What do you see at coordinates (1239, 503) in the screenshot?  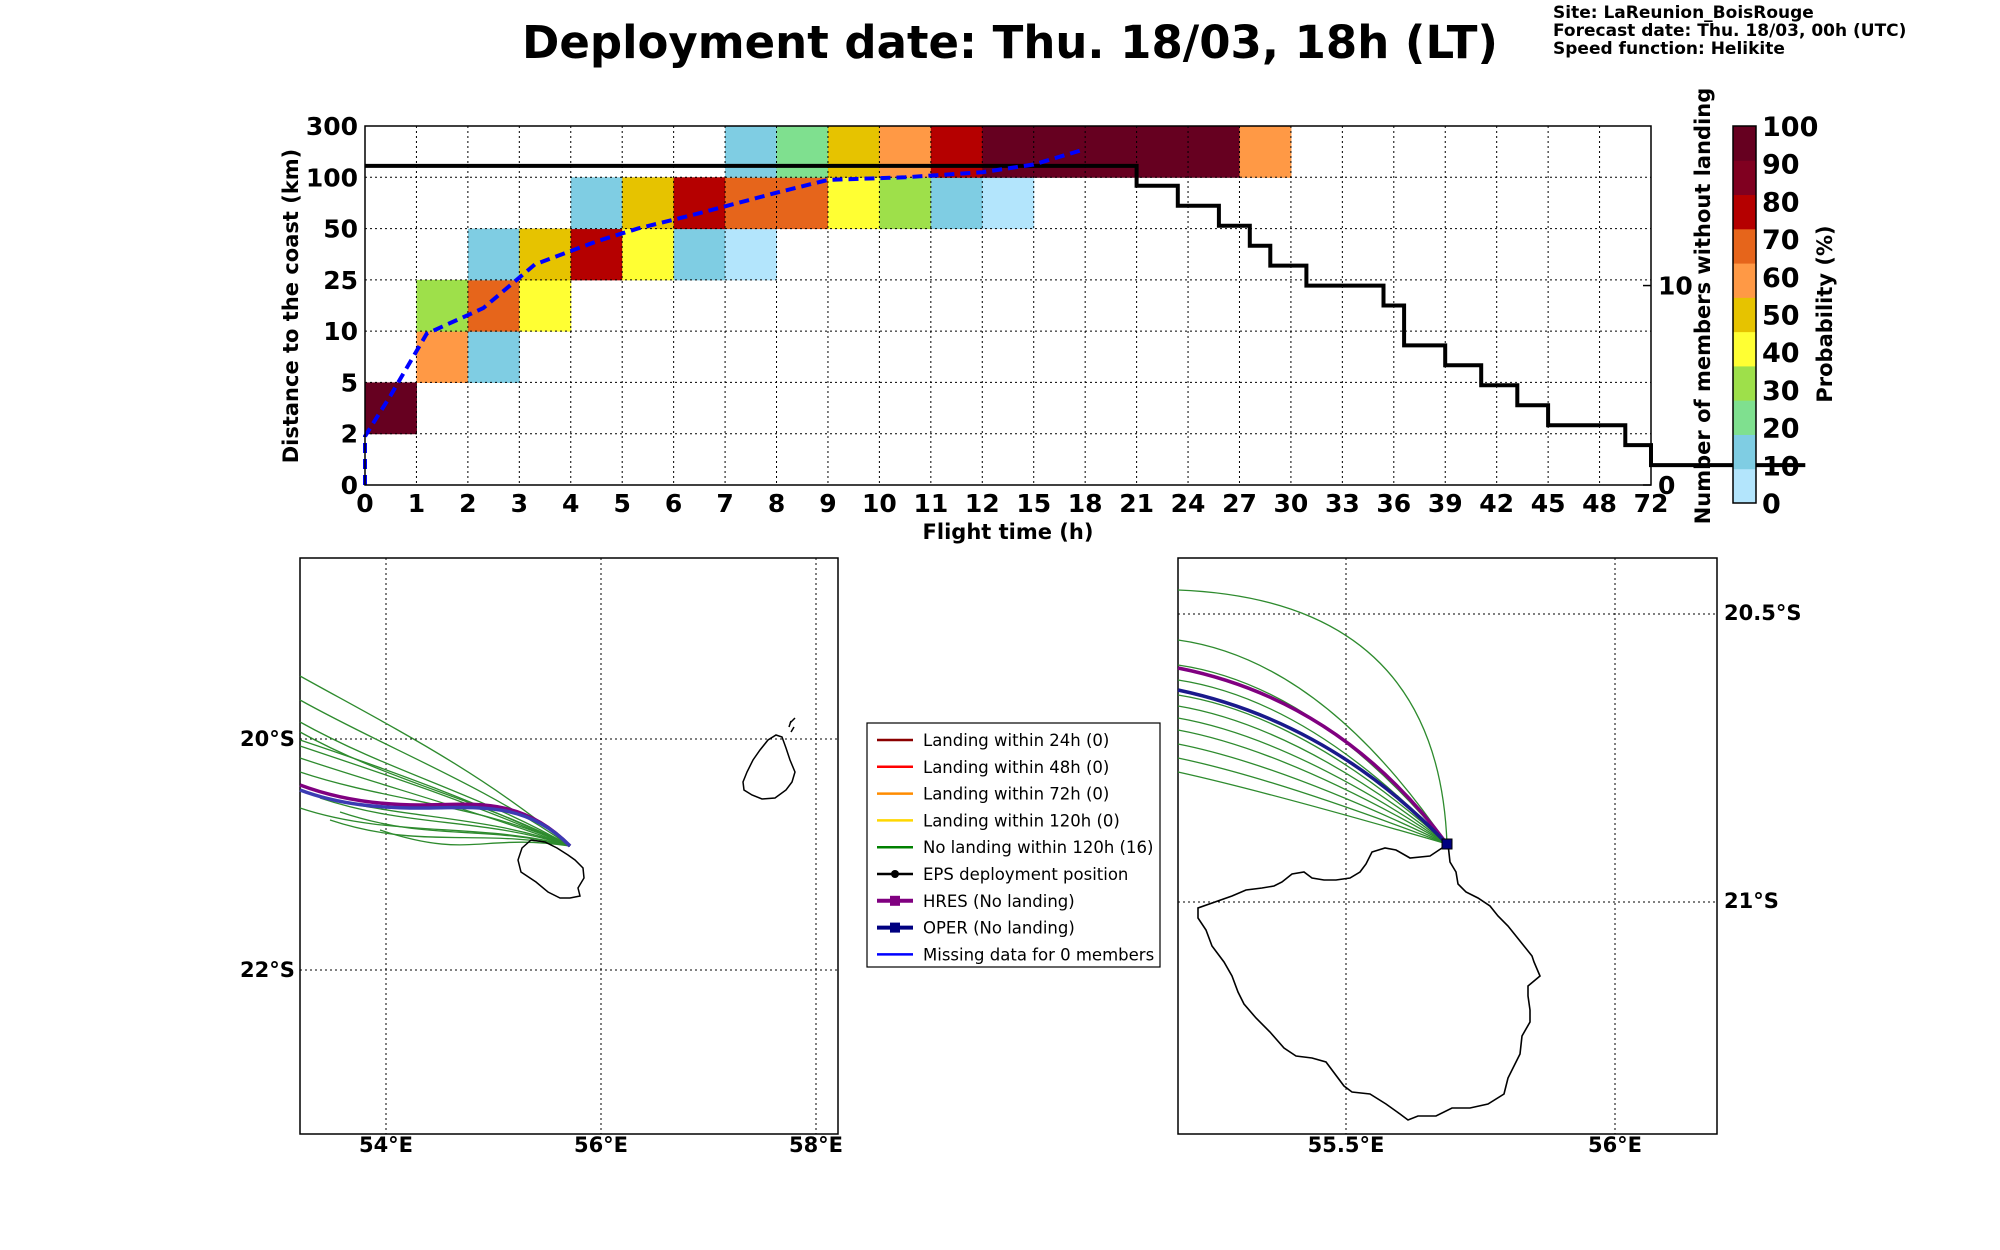 I see `x-tick-label: 27` at bounding box center [1239, 503].